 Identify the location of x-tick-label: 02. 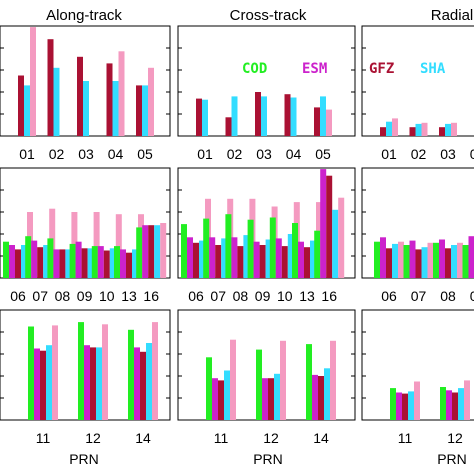
(235, 154).